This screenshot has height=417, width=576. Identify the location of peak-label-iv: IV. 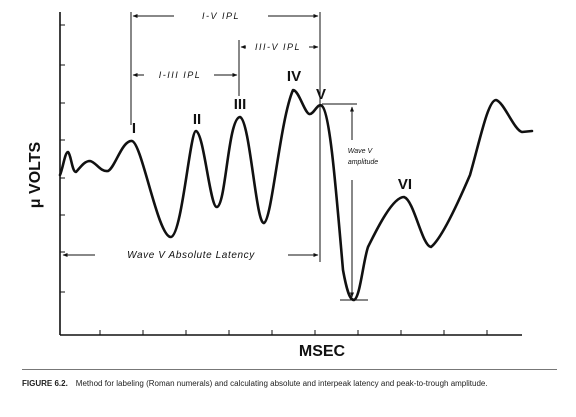
(294, 76).